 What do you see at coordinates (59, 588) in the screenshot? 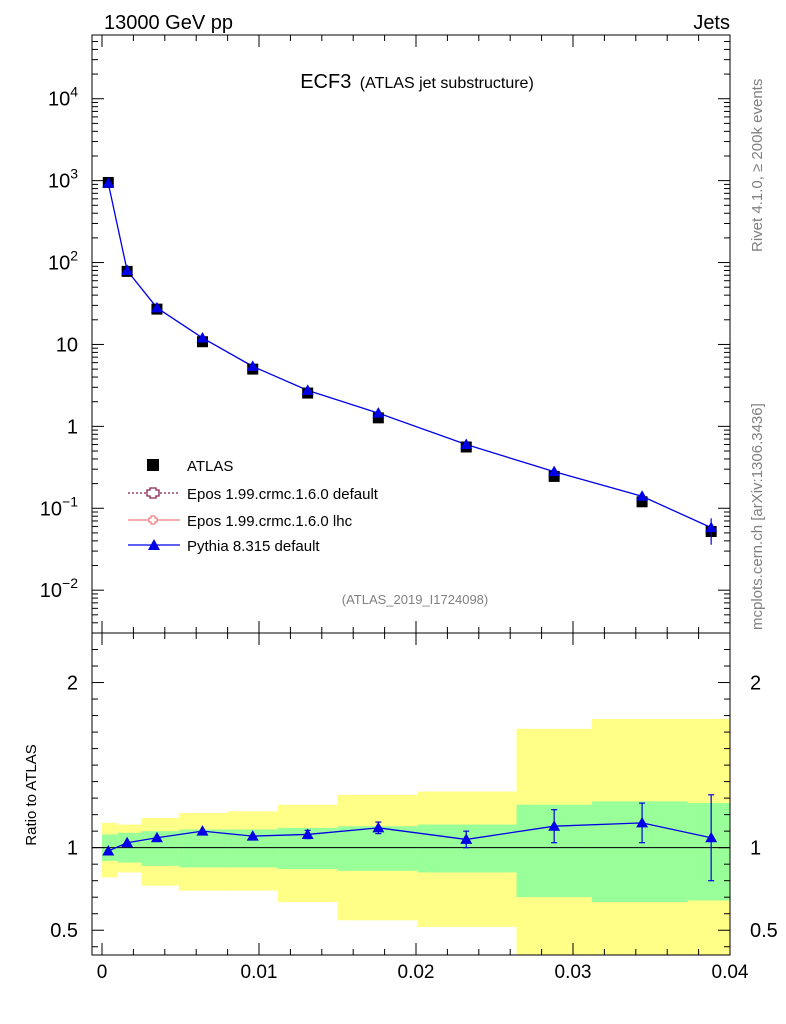
I see `main-y-tick-label: 10⁻²` at bounding box center [59, 588].